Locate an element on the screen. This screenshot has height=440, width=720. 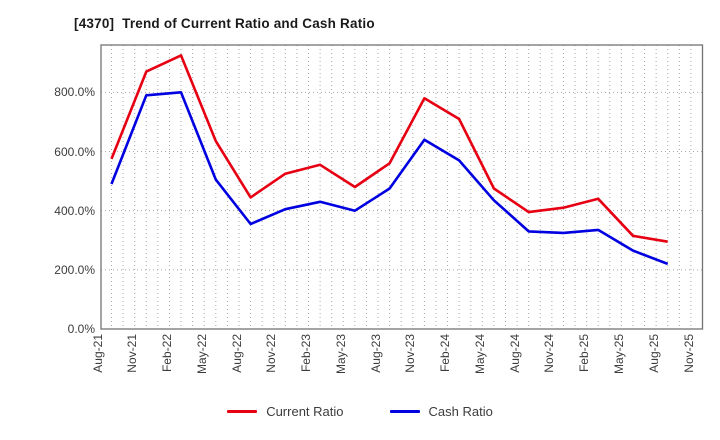
x-tick-label: Aug-22 is located at coordinates (236, 353).